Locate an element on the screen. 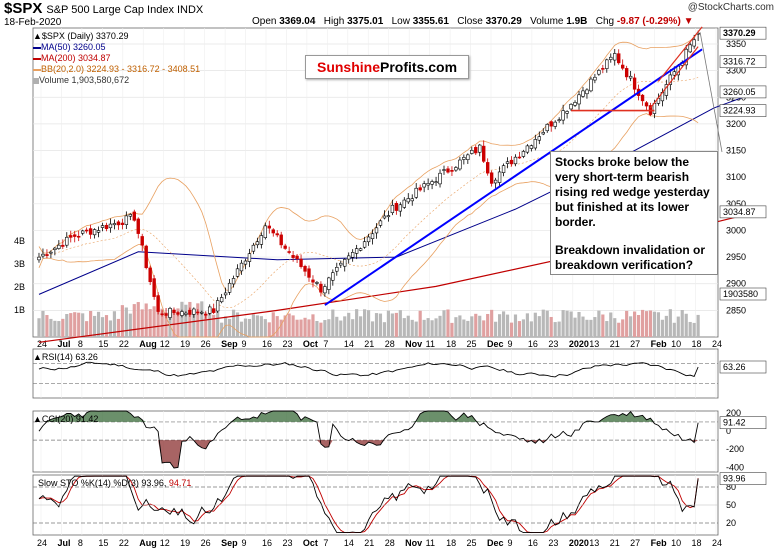 Image resolution: width=780 pixels, height=552 pixels. x-tick-label-top: Feb is located at coordinates (659, 344).